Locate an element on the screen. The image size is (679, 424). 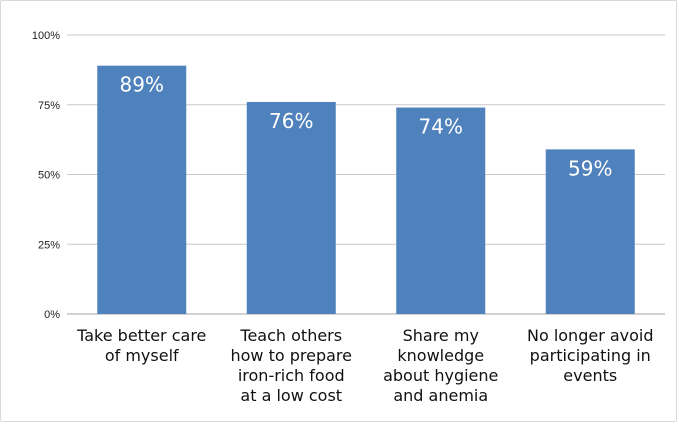
y-tick-label: 25% is located at coordinates (49, 245).